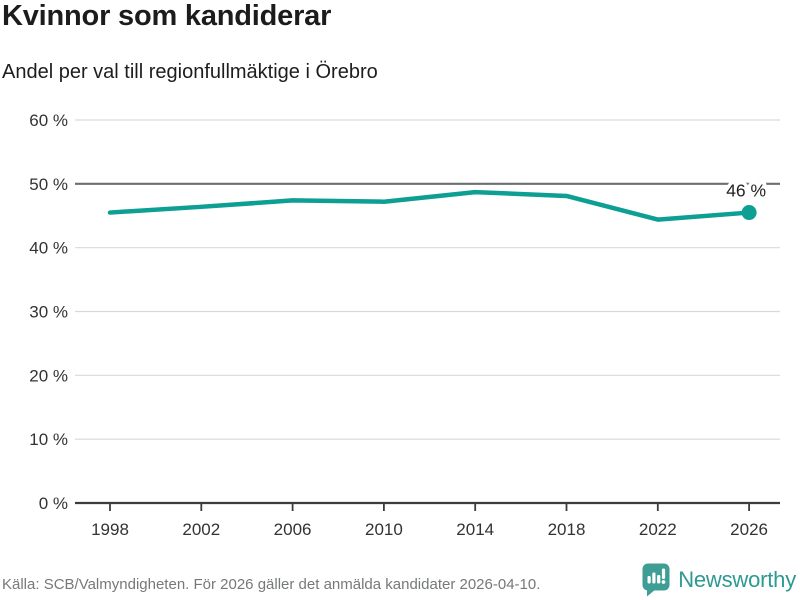  I want to click on svg-text: 2014, so click(475, 529).